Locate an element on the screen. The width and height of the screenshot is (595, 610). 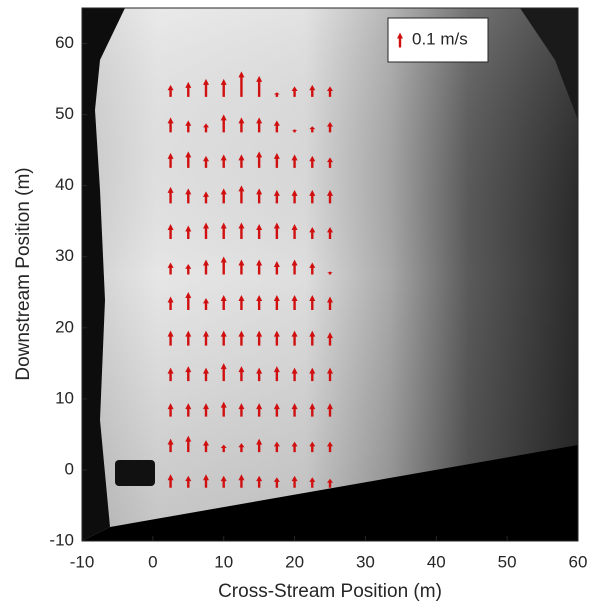
legend: 0.1 m/s is located at coordinates (438, 40).